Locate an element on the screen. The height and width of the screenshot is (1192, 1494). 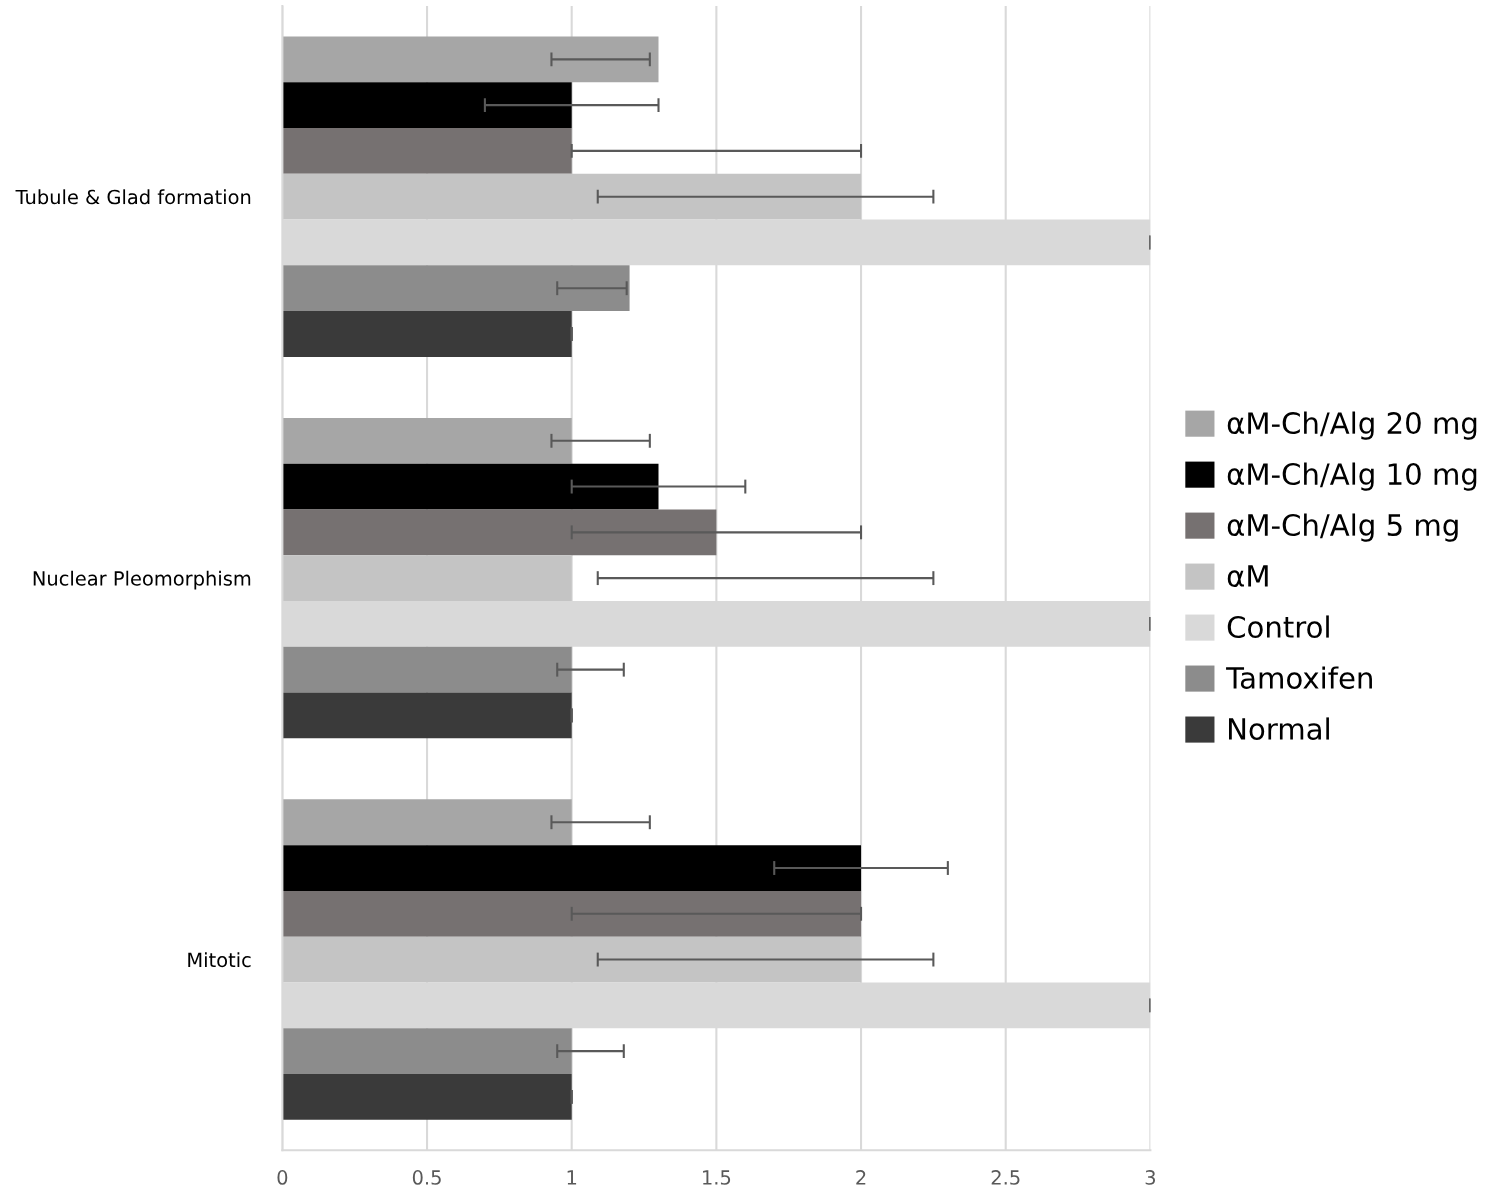
x-tick-label: 0 is located at coordinates (282, 1177).